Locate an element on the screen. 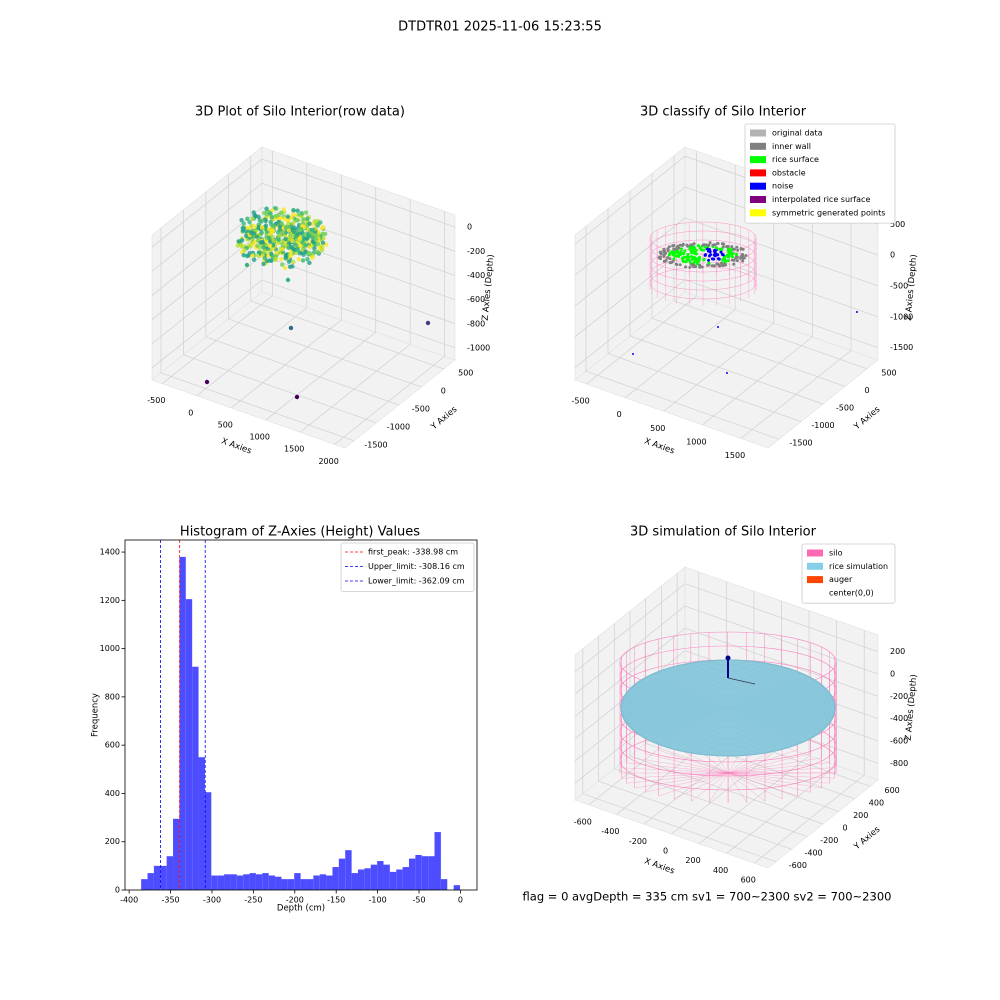  legend-label: Upper_limit: -308.16 cm is located at coordinates (416, 566).